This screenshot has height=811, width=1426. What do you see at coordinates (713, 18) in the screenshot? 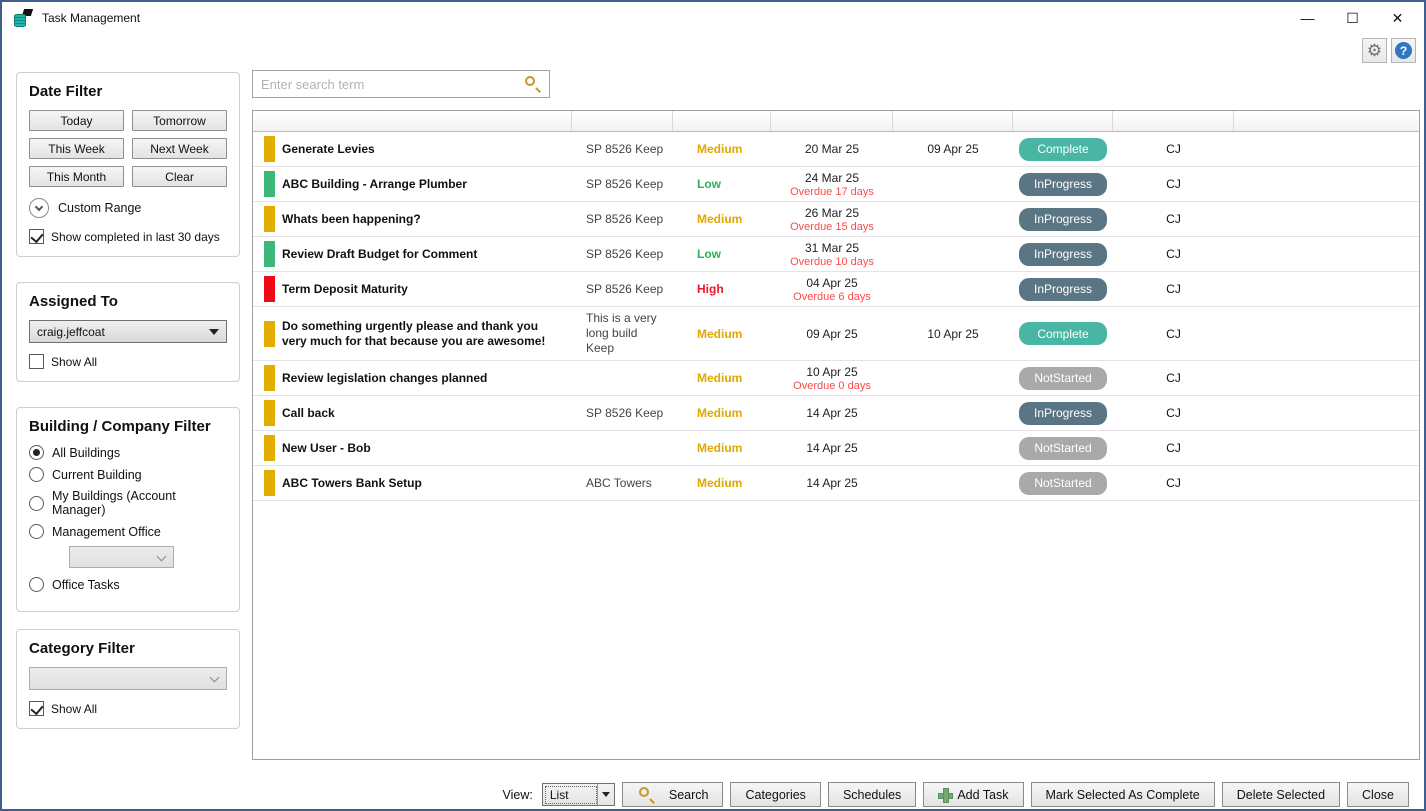
I see `title-bar: Task Management — ☐ ✕` at bounding box center [713, 18].